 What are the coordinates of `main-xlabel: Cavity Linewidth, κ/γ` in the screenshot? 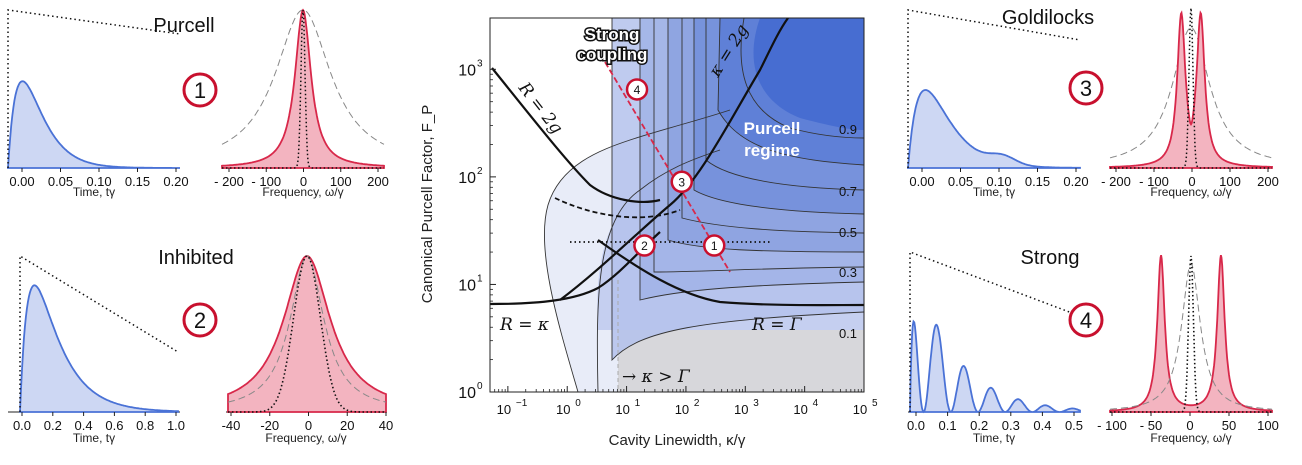 It's located at (677, 440).